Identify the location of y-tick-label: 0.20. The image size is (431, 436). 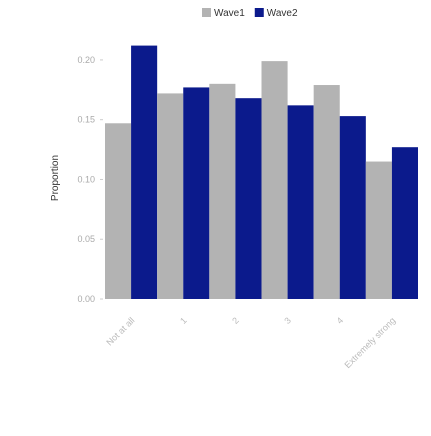
(86, 60).